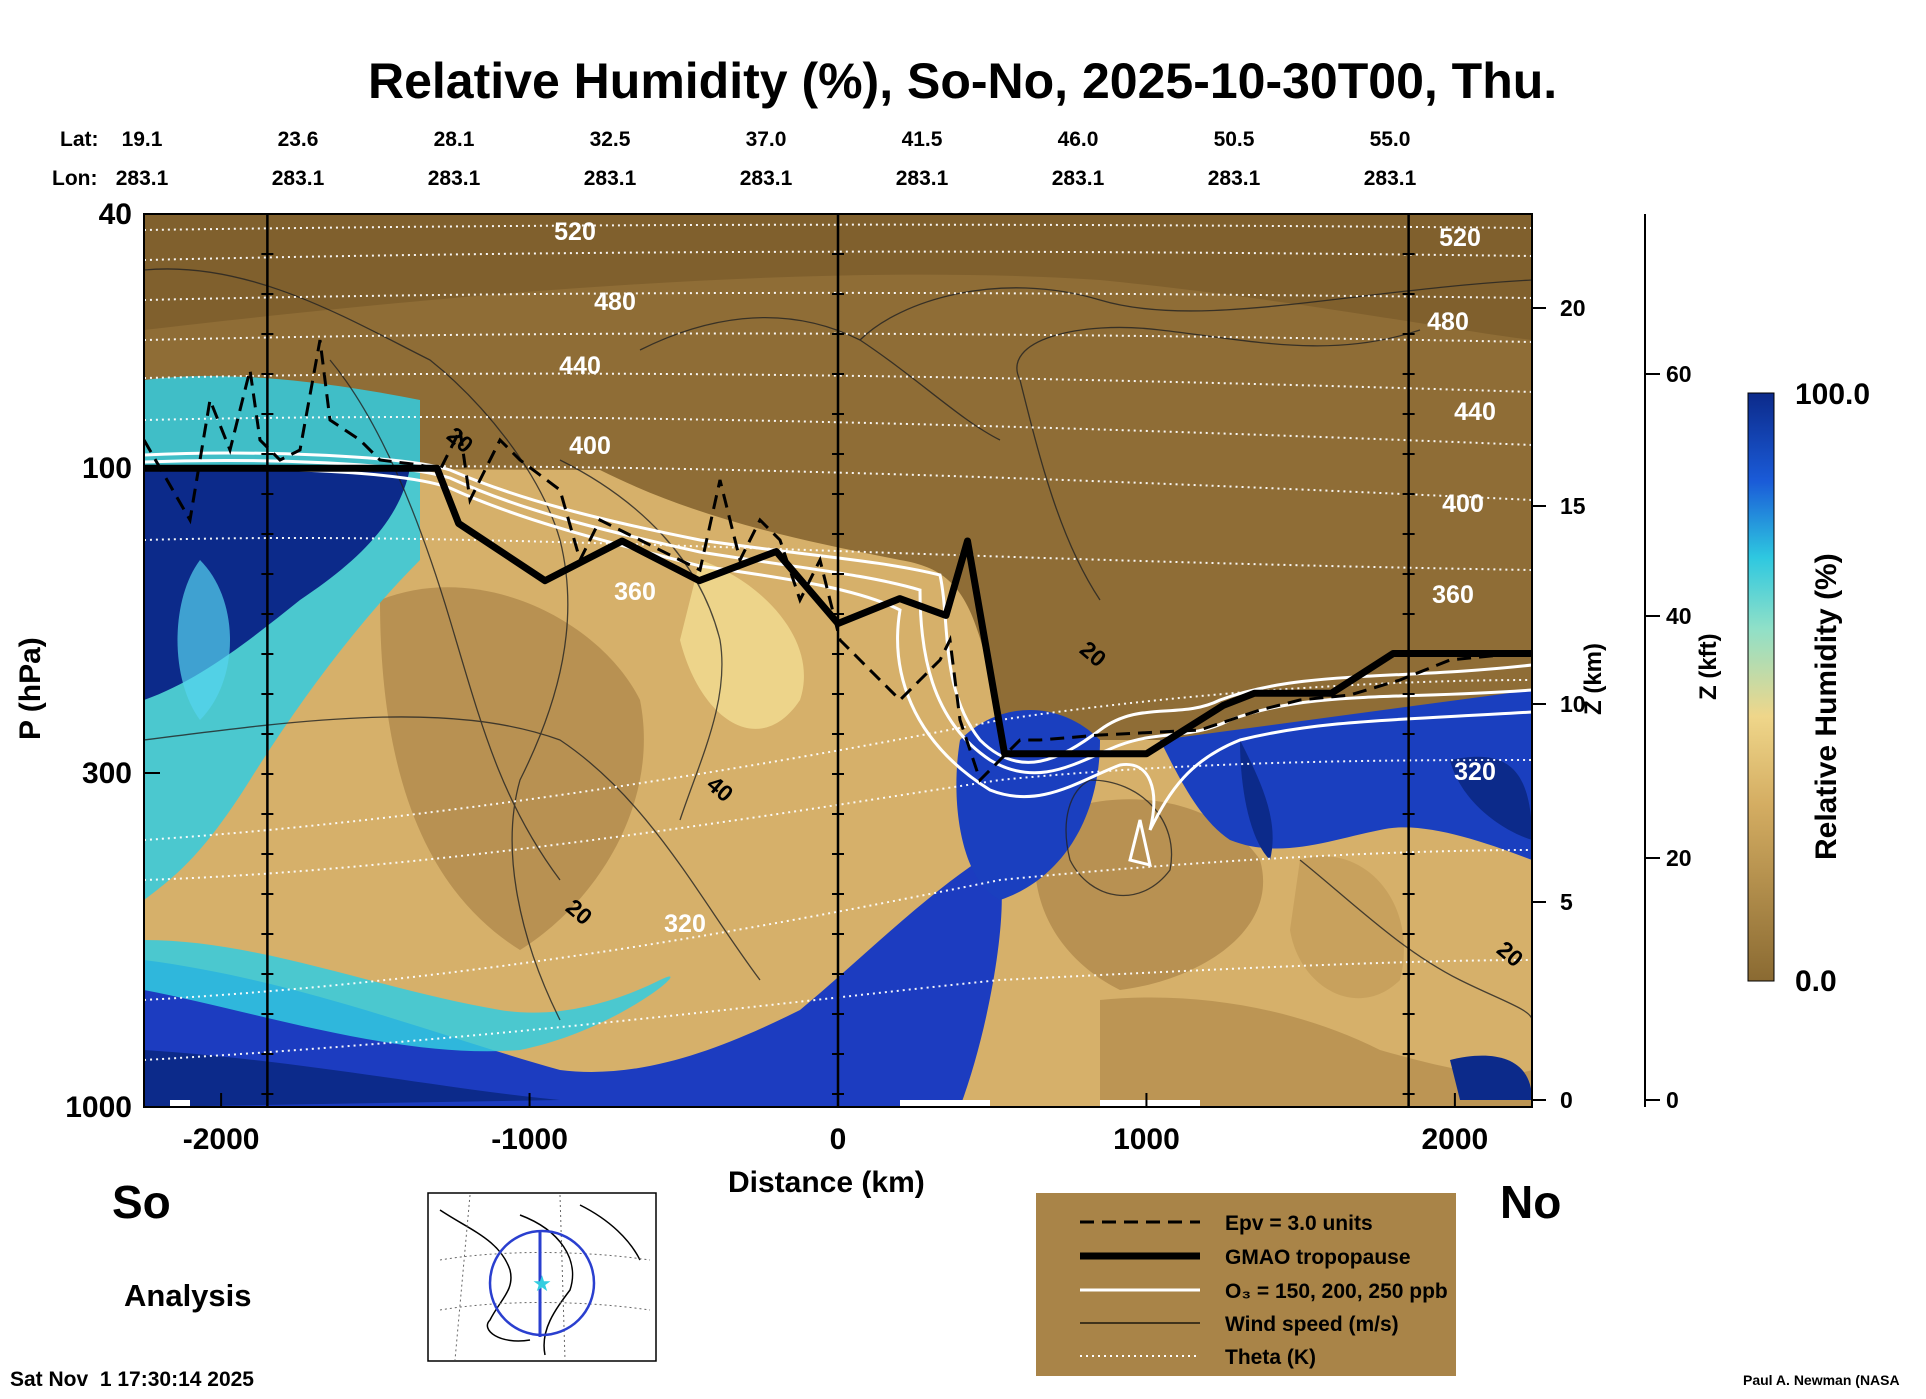 The height and width of the screenshot is (1399, 1926). I want to click on analysis-label: Analysis, so click(188, 1295).